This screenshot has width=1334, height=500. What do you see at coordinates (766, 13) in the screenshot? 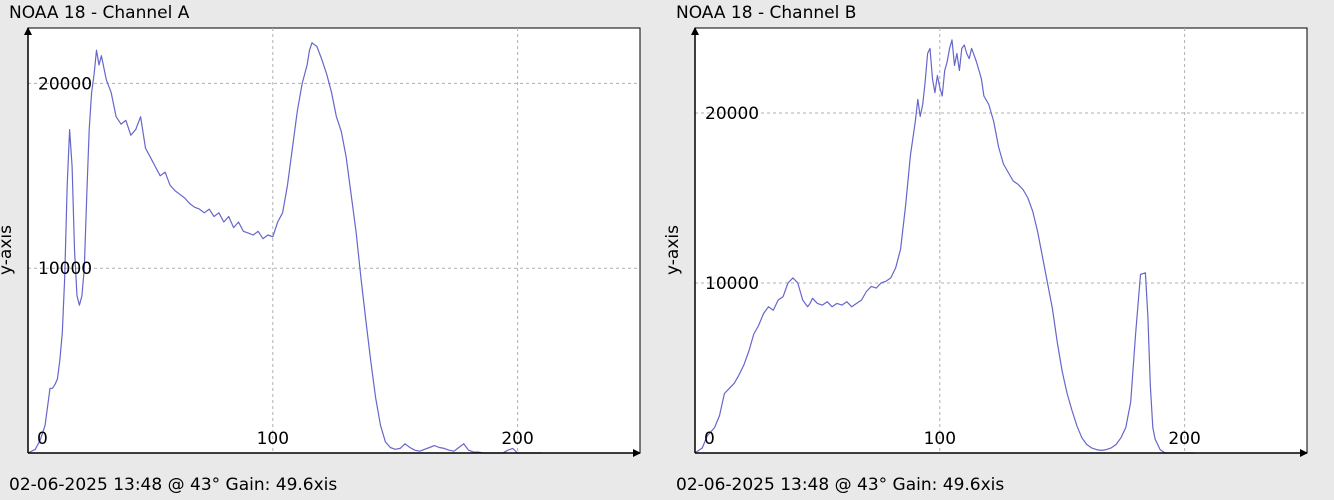
I see `chart-title: NOAA 18 - Channel B` at bounding box center [766, 13].